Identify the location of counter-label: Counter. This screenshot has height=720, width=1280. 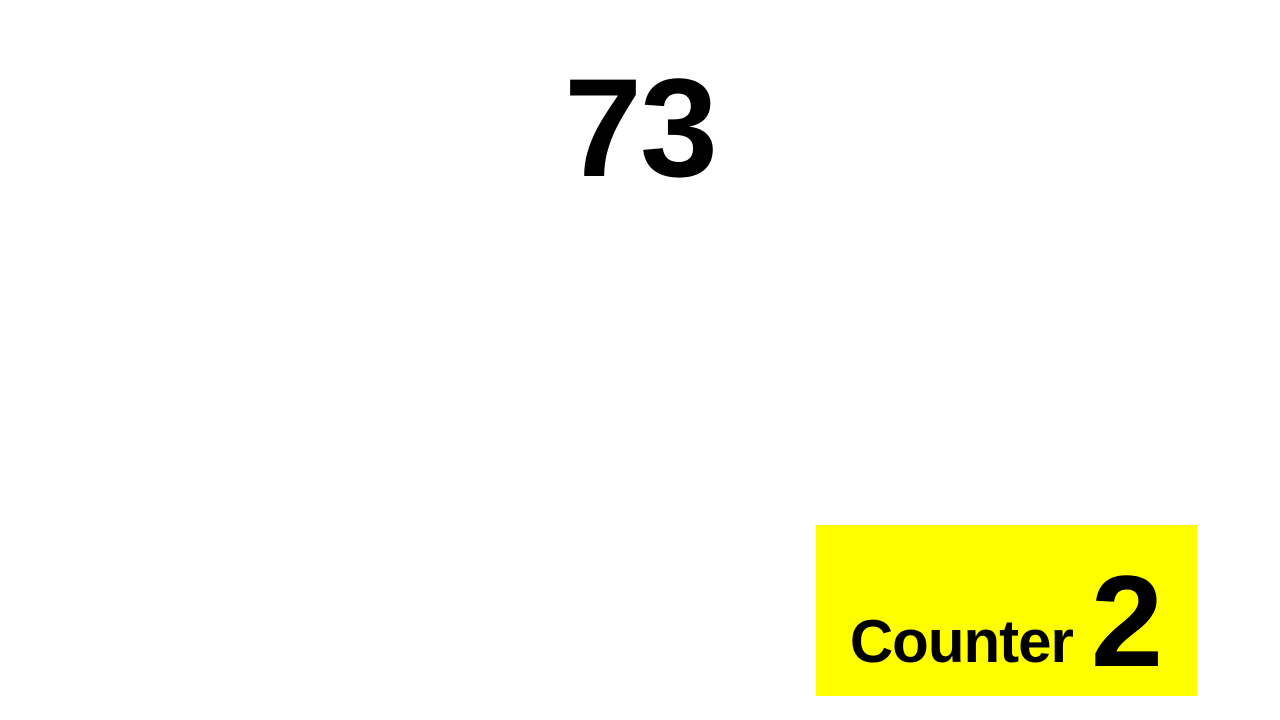
(961, 641).